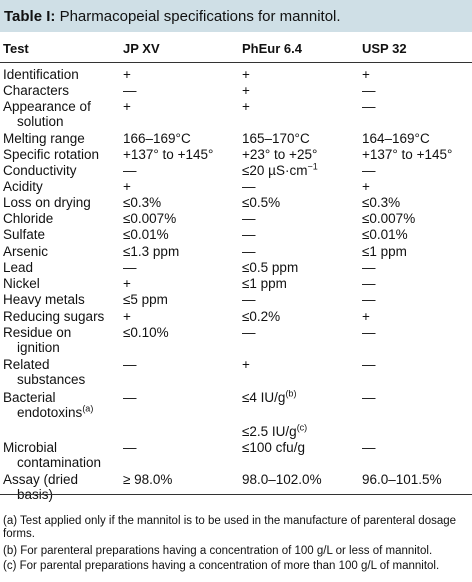  What do you see at coordinates (146, 332) in the screenshot?
I see `cell-jp: ≤0.10%` at bounding box center [146, 332].